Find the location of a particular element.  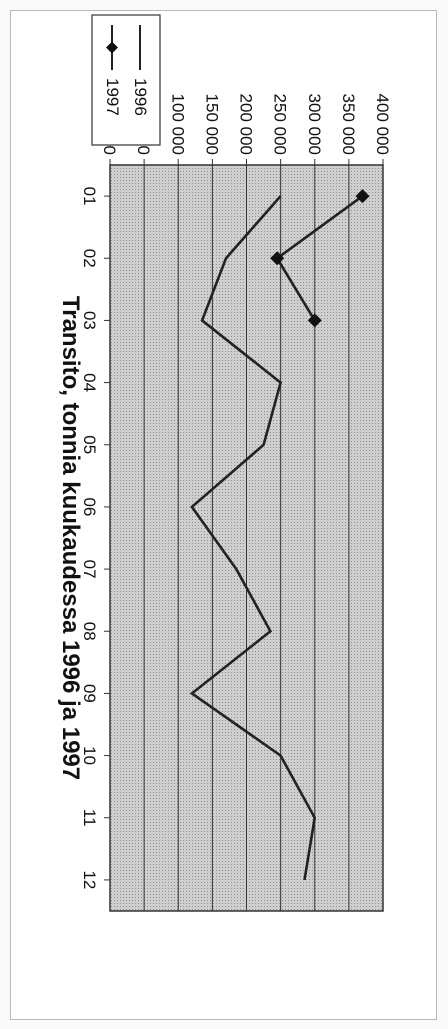

y-tick-label: 0 is located at coordinates (109, 150).